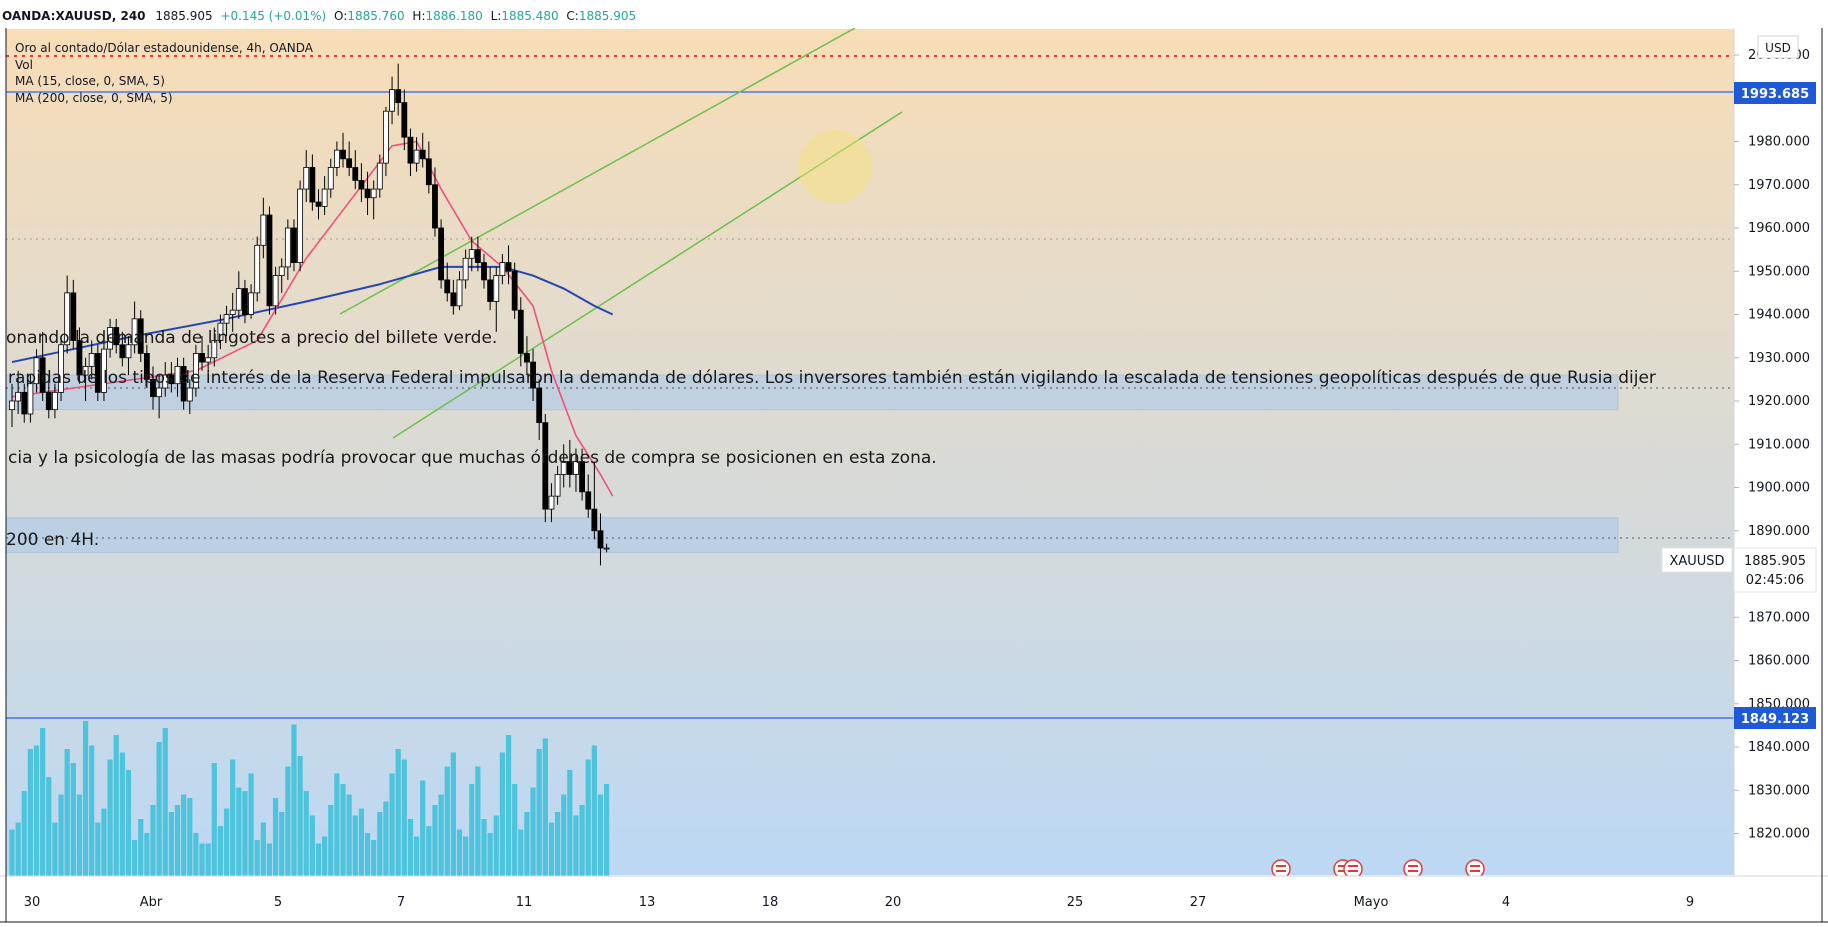 This screenshot has height=927, width=1828. I want to click on price-label-bottom-bg, so click(1775, 718).